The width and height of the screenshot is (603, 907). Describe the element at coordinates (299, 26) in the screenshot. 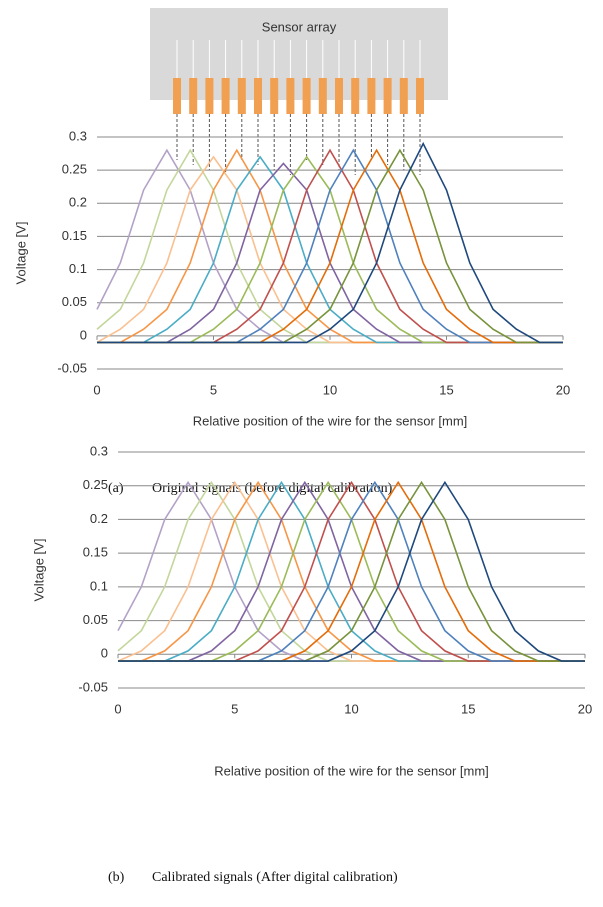

I see `sensor-array-label: Sensor array` at that location.